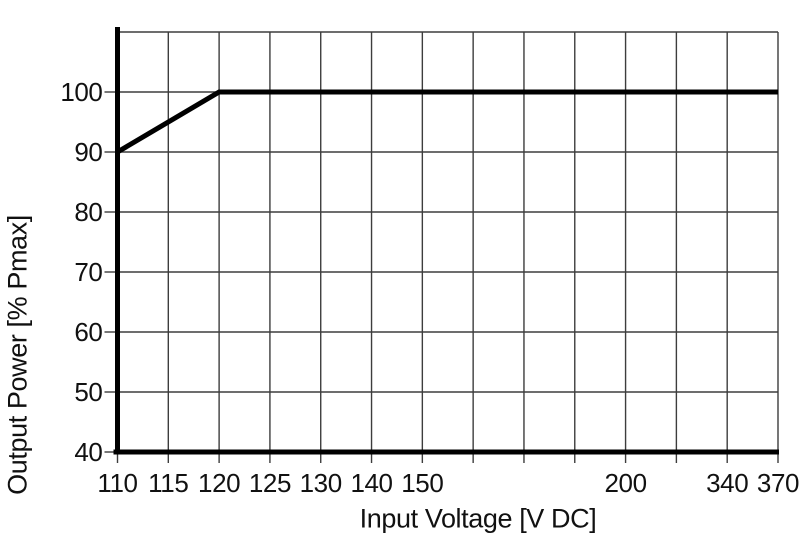 Image resolution: width=800 pixels, height=539 pixels. Describe the element at coordinates (727, 483) in the screenshot. I see `x-tick-label: 340` at that location.